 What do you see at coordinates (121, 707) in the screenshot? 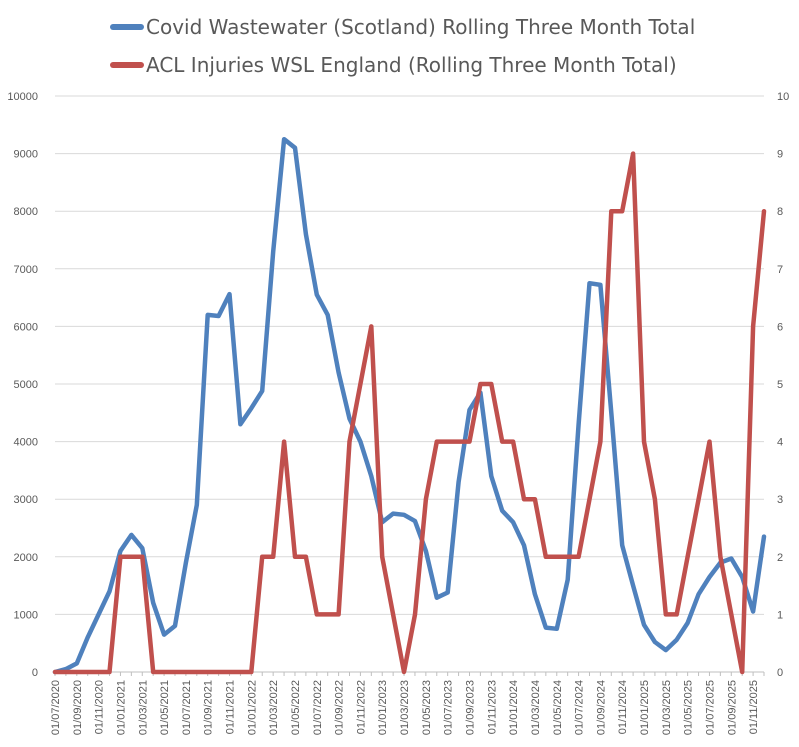
I see `x-tick-label: 01/01/2021` at bounding box center [121, 707].